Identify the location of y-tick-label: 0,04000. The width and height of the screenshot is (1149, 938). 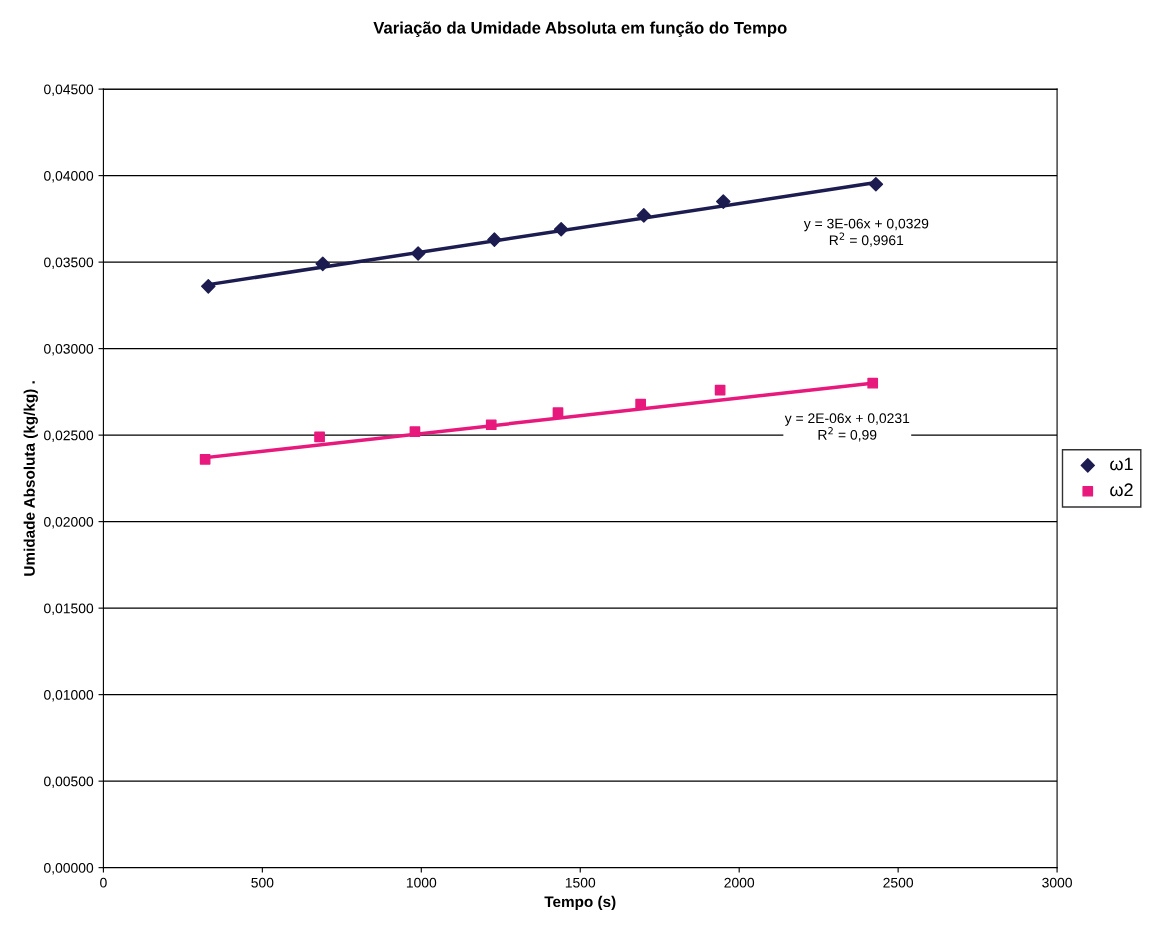
(69, 176).